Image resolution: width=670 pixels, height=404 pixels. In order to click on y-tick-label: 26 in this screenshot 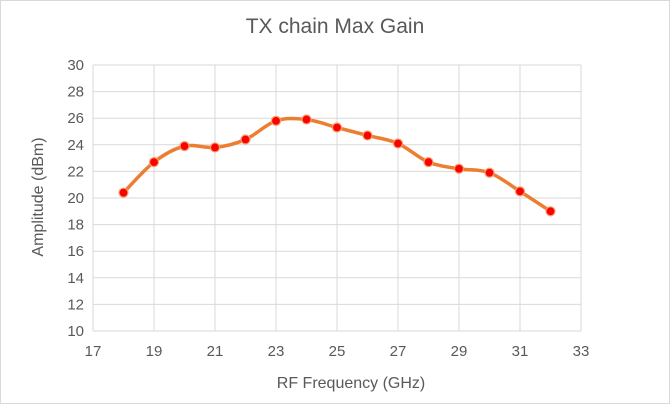, I will do `click(75, 118)`.